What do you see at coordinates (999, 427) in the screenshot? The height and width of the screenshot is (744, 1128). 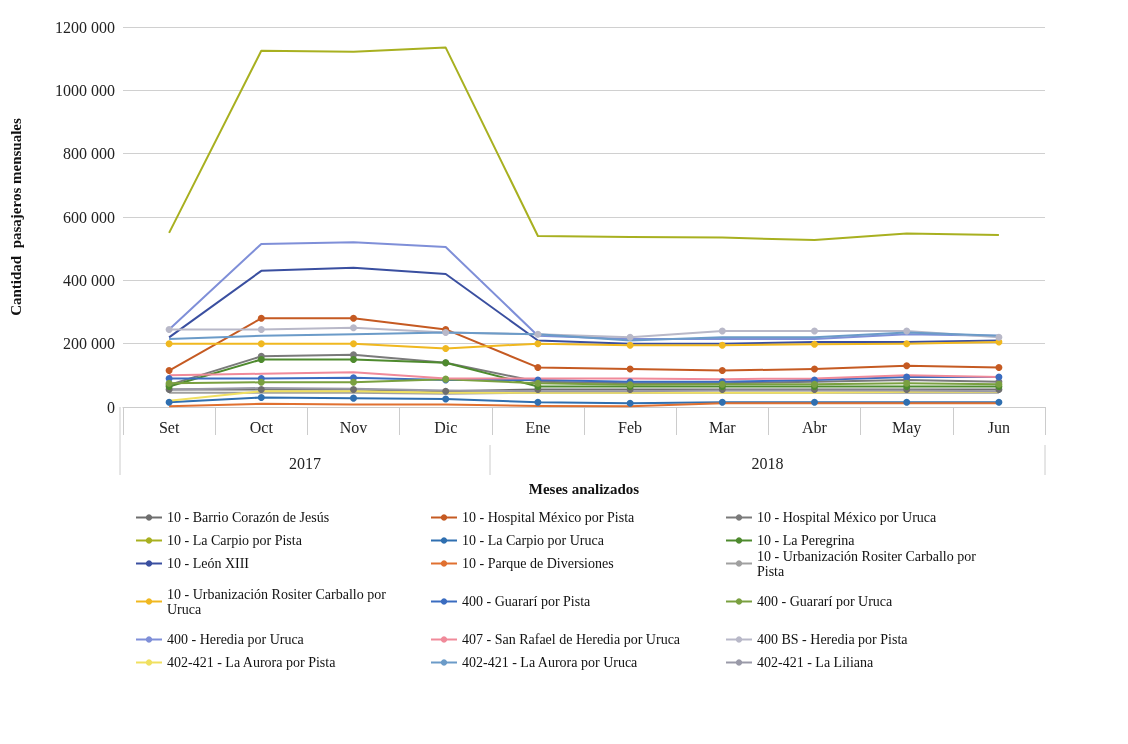 I see `x-tick-label: Jun` at bounding box center [999, 427].